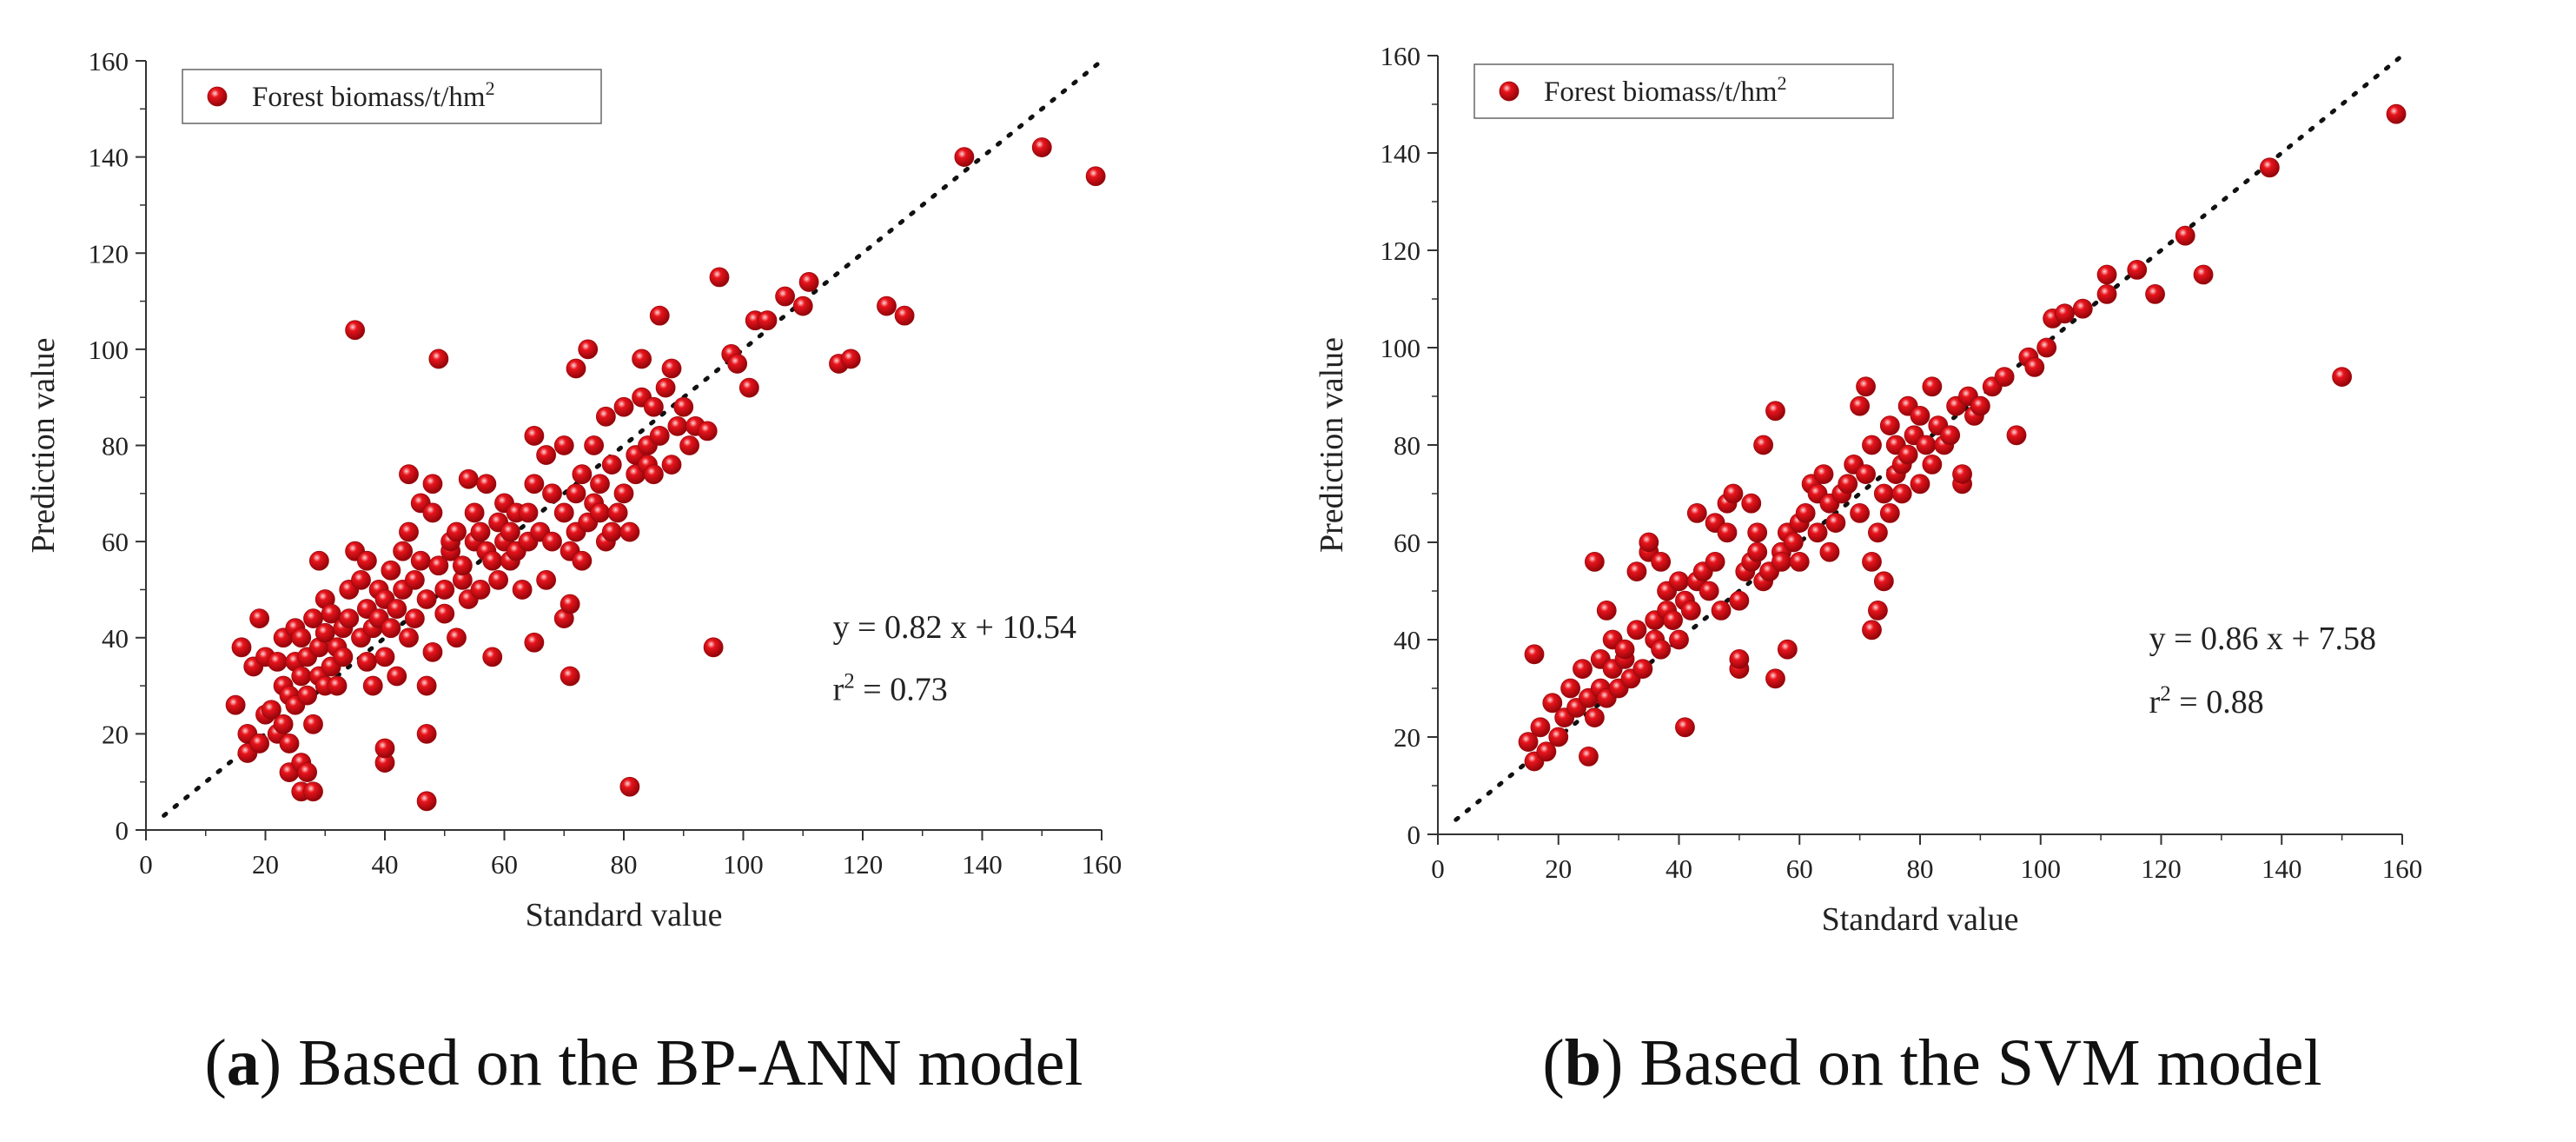 This screenshot has height=1142, width=2576. Describe the element at coordinates (2262, 639) in the screenshot. I see `regression-equation: y = 0.86 x + 7.58` at that location.